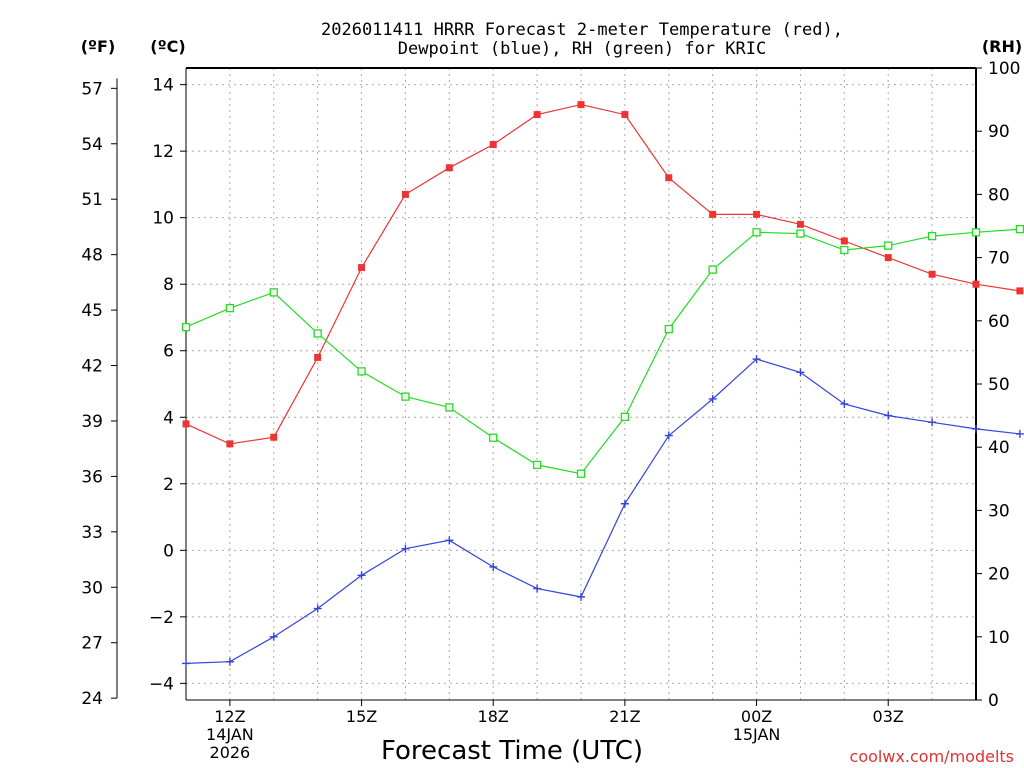  Describe the element at coordinates (92, 89) in the screenshot. I see `fahrenheit-tick-label: 57` at that location.